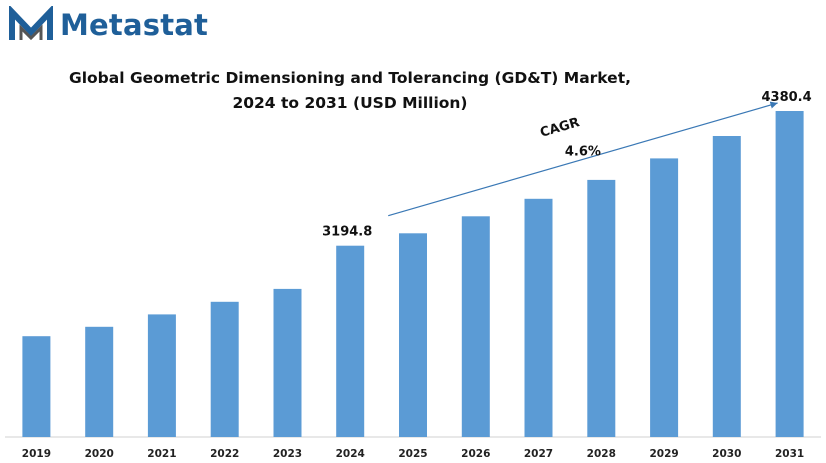 This screenshot has height=463, width=826. Describe the element at coordinates (347, 232) in the screenshot. I see `data-label-2024: 3194.8` at that location.